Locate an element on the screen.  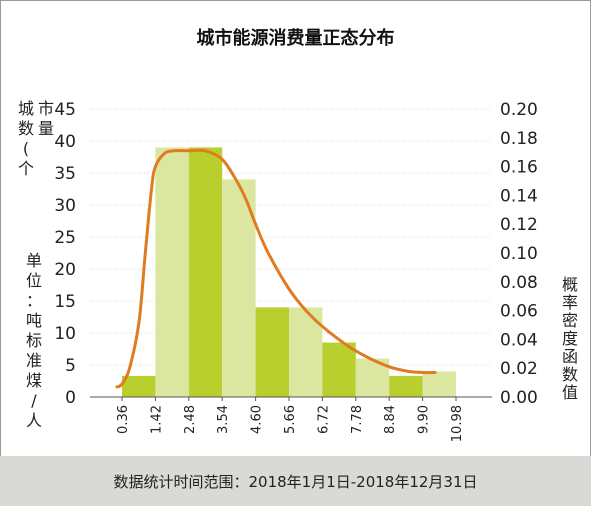
footer-text: 数据统计时间范围：2018年1月1日-2018年12月31日 is located at coordinates (295, 482).